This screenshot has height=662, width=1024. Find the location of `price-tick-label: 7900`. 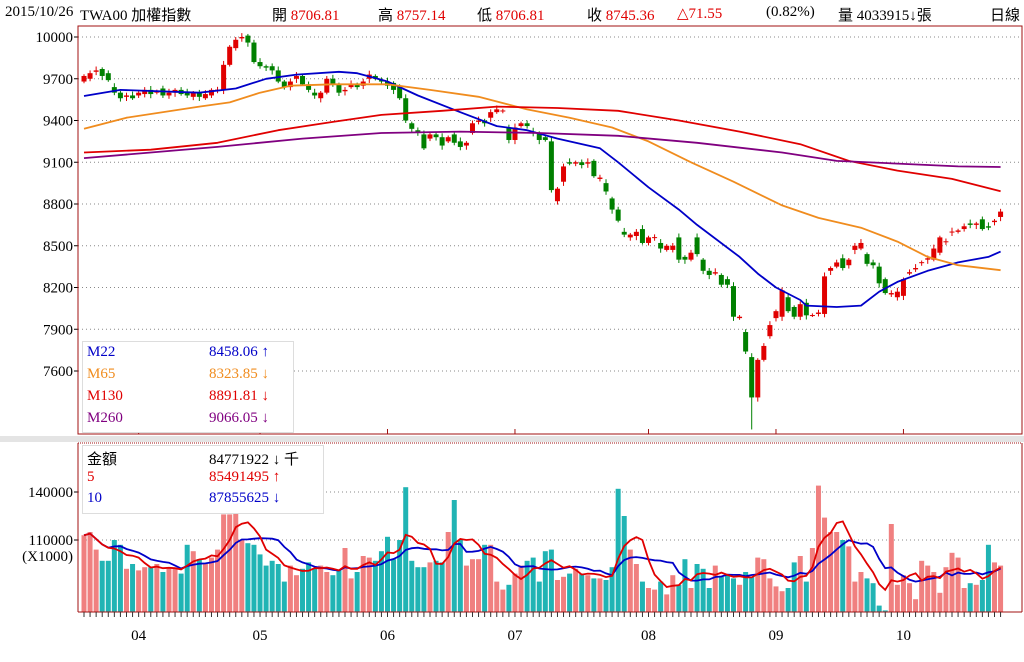

price-tick-label: 7900 is located at coordinates (58, 330).